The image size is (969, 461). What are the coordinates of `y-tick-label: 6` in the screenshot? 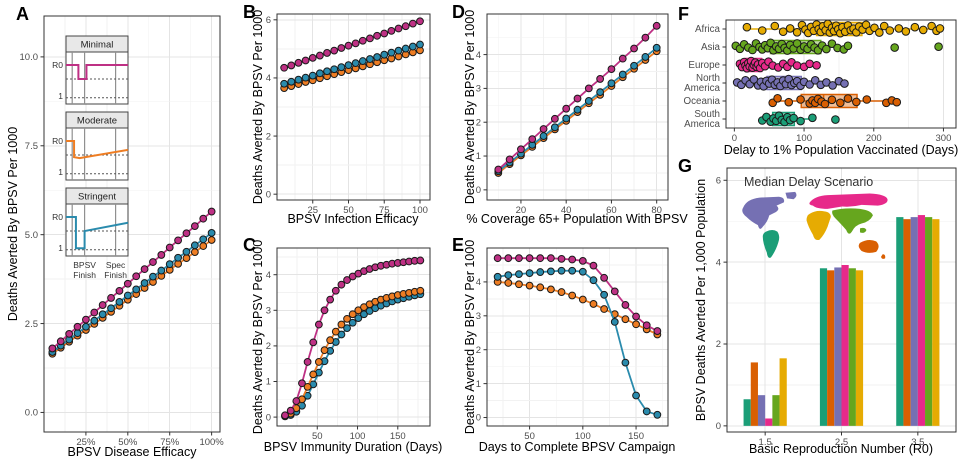 It's located at (718, 180).